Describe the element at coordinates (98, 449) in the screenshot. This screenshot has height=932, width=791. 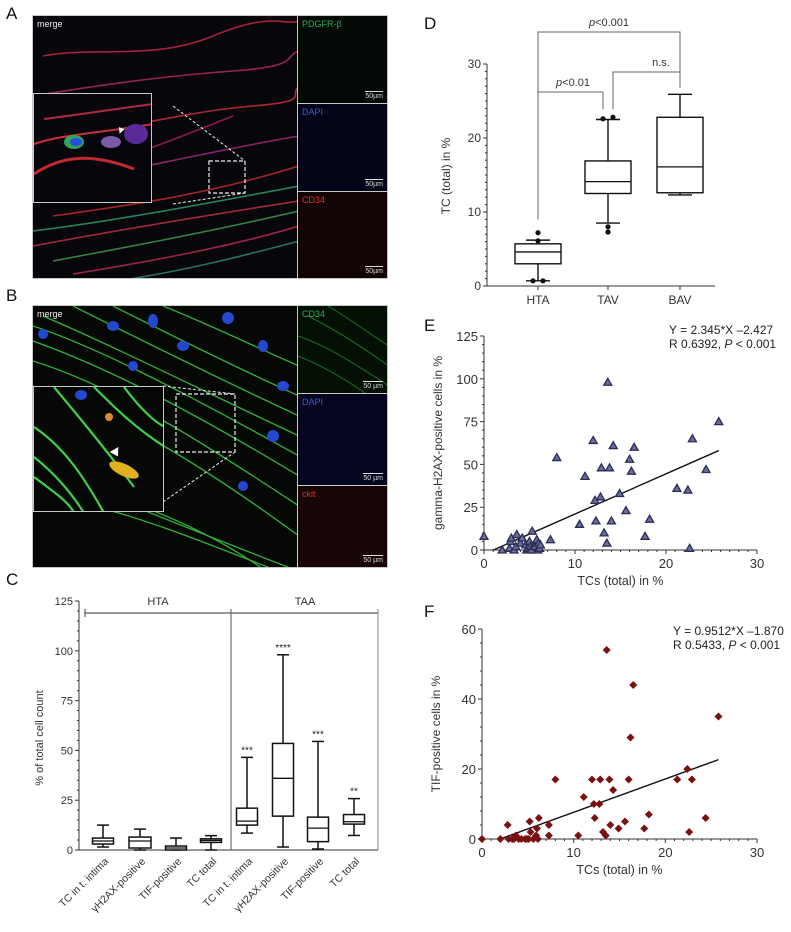
I see `panel-b-inset` at that location.